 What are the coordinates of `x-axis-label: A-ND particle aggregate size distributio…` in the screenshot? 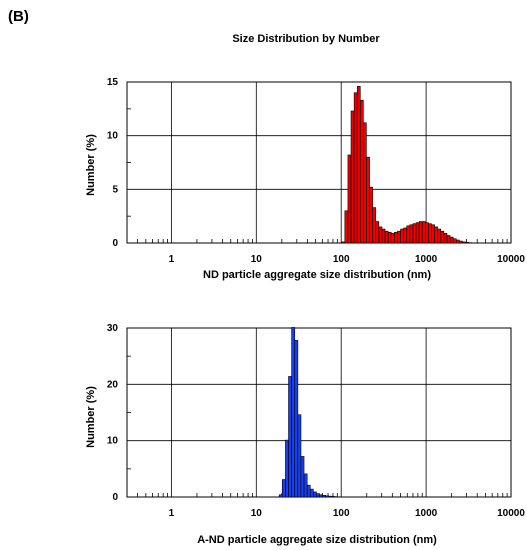 It's located at (317, 540).